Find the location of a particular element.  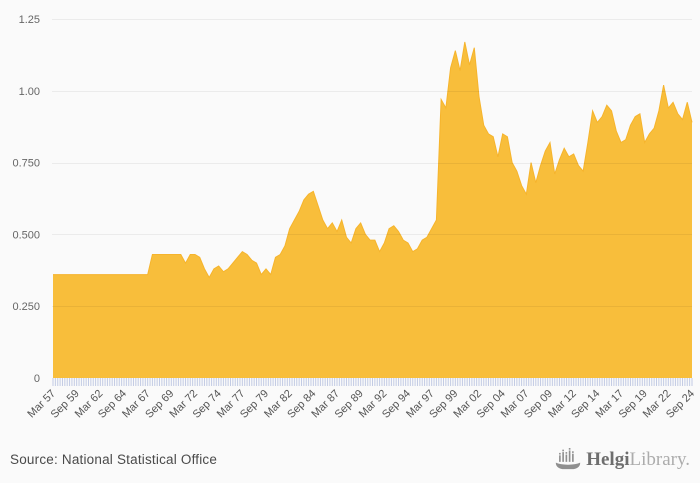

x-axis-minor-ticks is located at coordinates (372, 382).